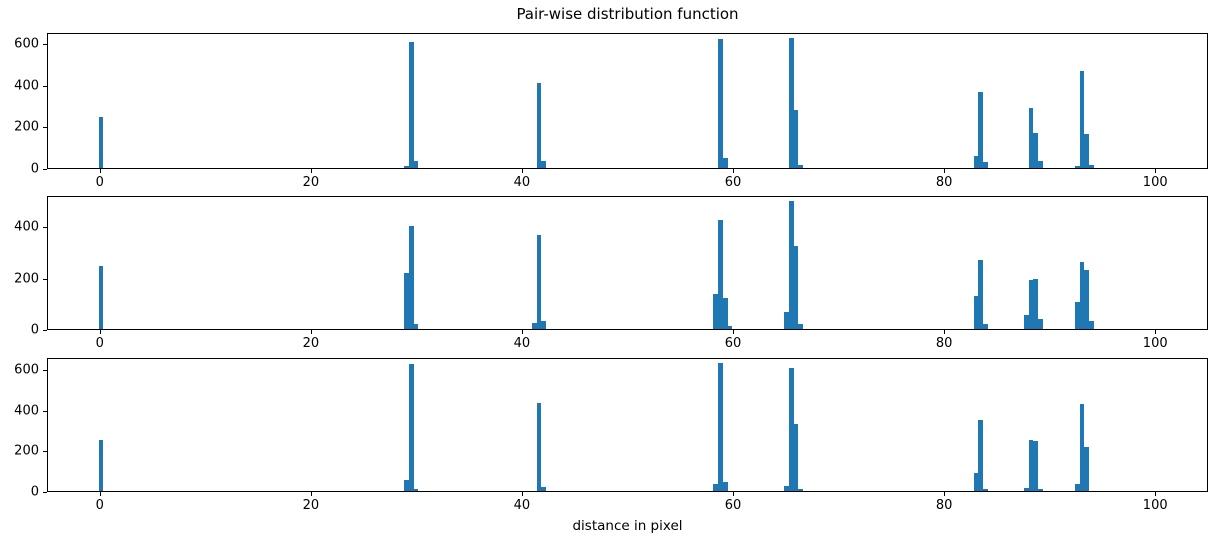  I want to click on y-tick-label: 0, so click(34, 330).